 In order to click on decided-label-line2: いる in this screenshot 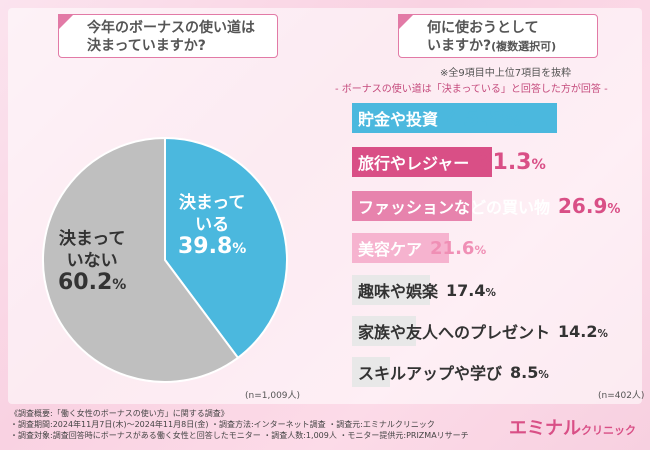, I will do `click(212, 225)`.